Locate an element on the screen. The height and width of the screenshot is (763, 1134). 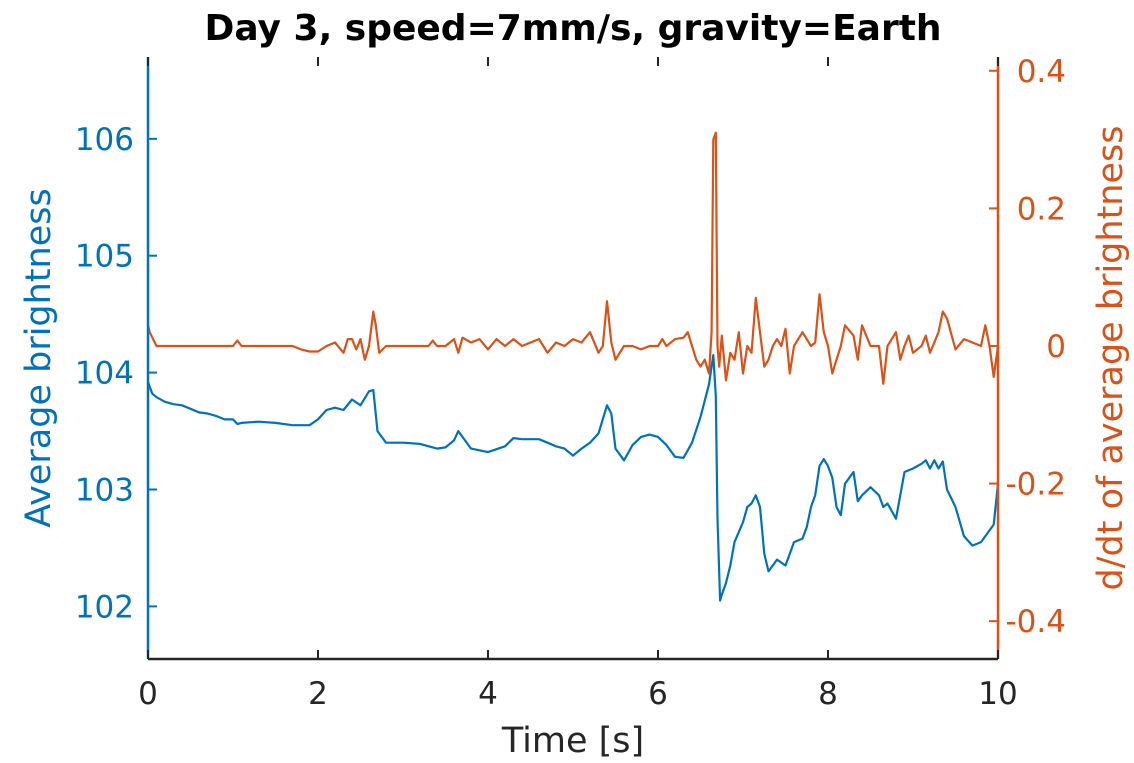
y-left-tick-label: 102 is located at coordinates (104, 607).